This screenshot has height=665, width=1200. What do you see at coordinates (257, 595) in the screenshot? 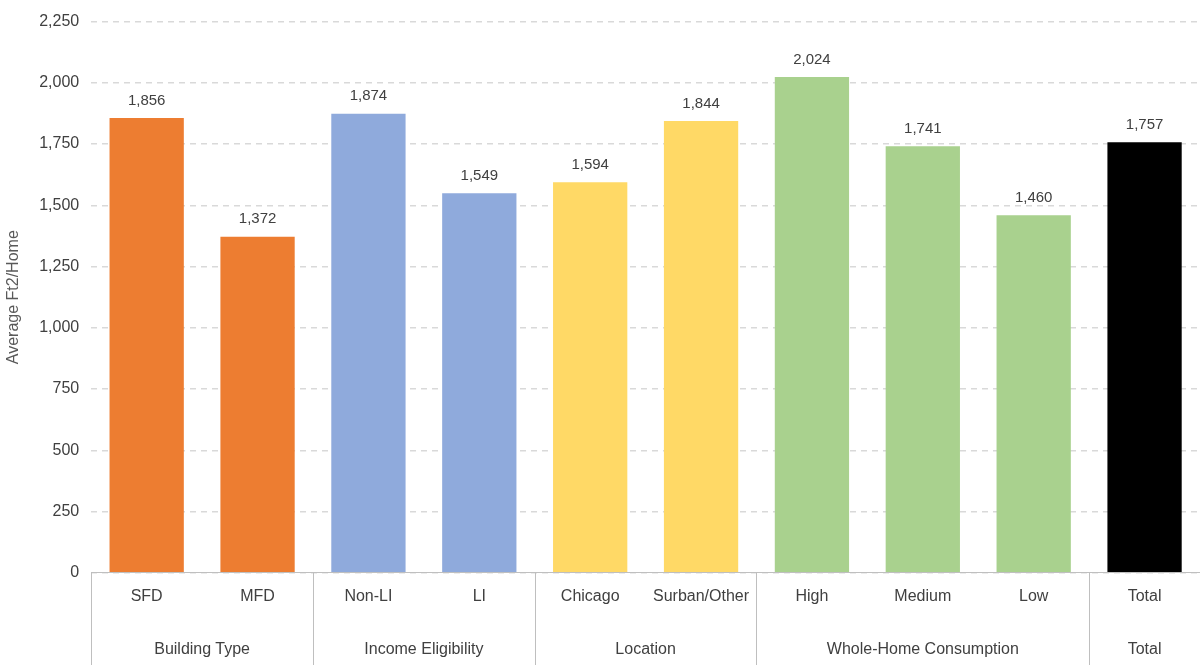
I see `x-tick-label: MFD` at bounding box center [257, 595].